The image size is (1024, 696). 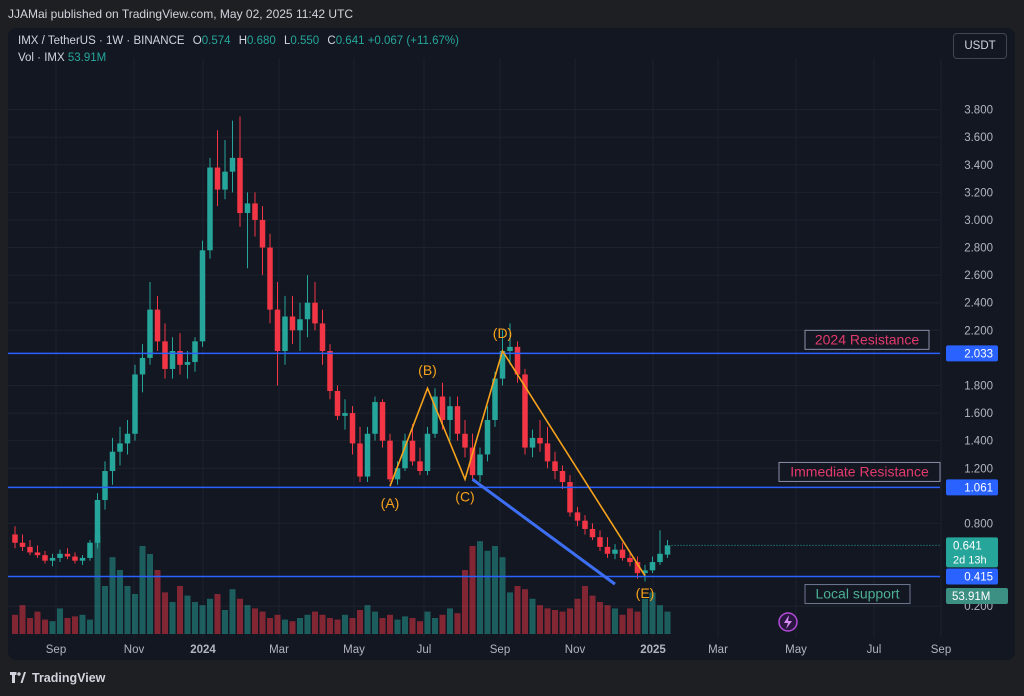 I want to click on trend-line, so click(x=543, y=532).